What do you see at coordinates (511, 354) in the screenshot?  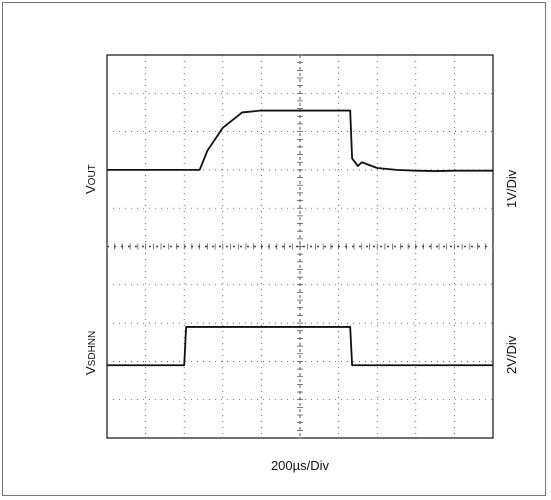 I see `vsdhnn-scale-label: 2V/Div` at bounding box center [511, 354].